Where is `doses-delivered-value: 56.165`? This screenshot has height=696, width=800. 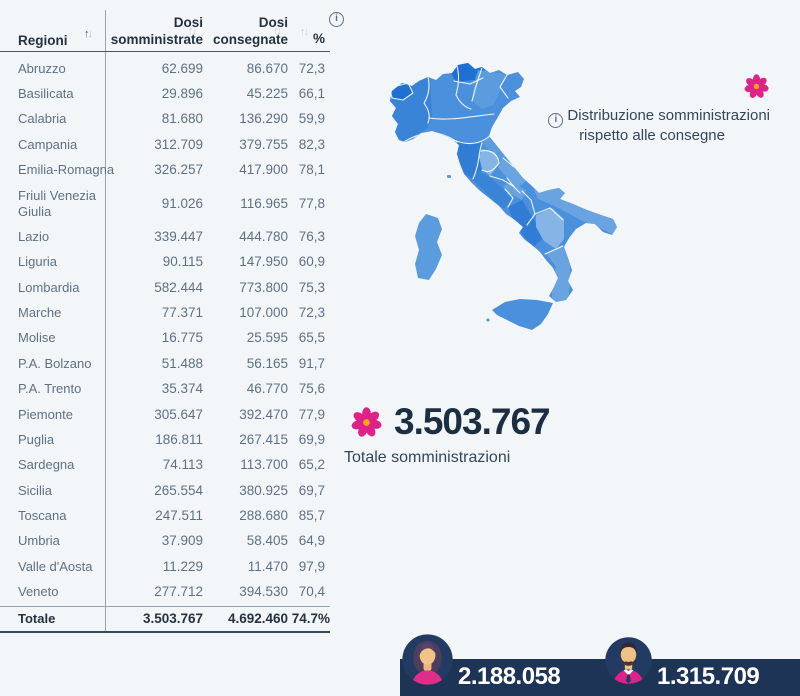
doses-delivered-value: 56.165 is located at coordinates (267, 363).